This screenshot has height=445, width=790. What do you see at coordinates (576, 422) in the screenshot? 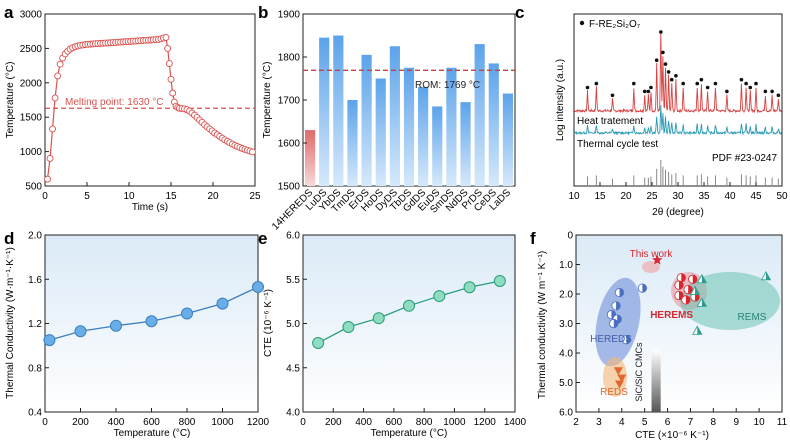
I see `panel-f-x-tick-label: 2` at bounding box center [576, 422].